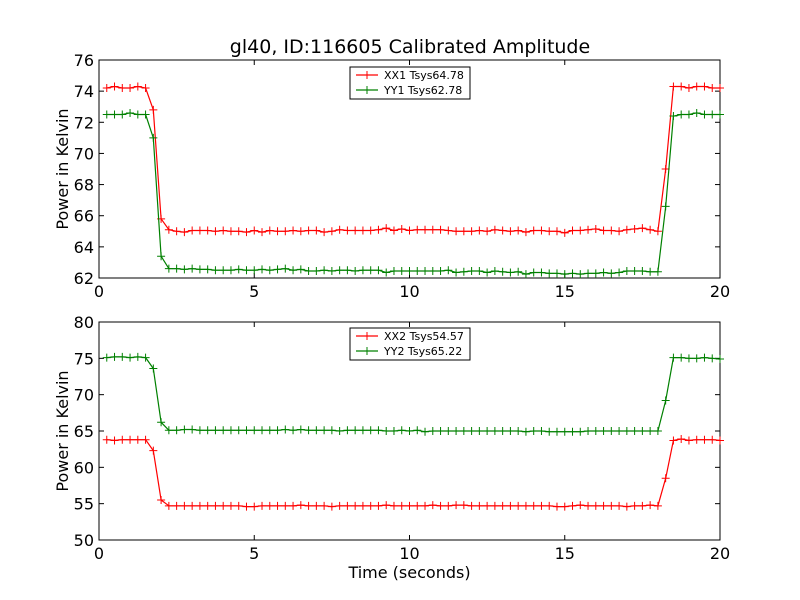 The image size is (800, 600). What do you see at coordinates (99, 291) in the screenshot?
I see `x-tick-label: 0` at bounding box center [99, 291].